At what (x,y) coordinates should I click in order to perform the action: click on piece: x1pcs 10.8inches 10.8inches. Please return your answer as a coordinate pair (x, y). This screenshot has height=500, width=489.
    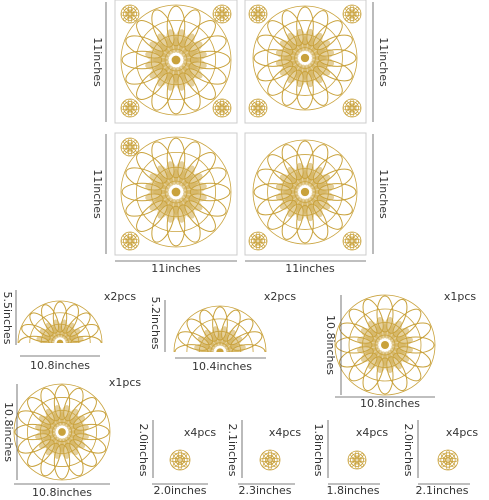
    Looking at the image, I should click on (400, 350).